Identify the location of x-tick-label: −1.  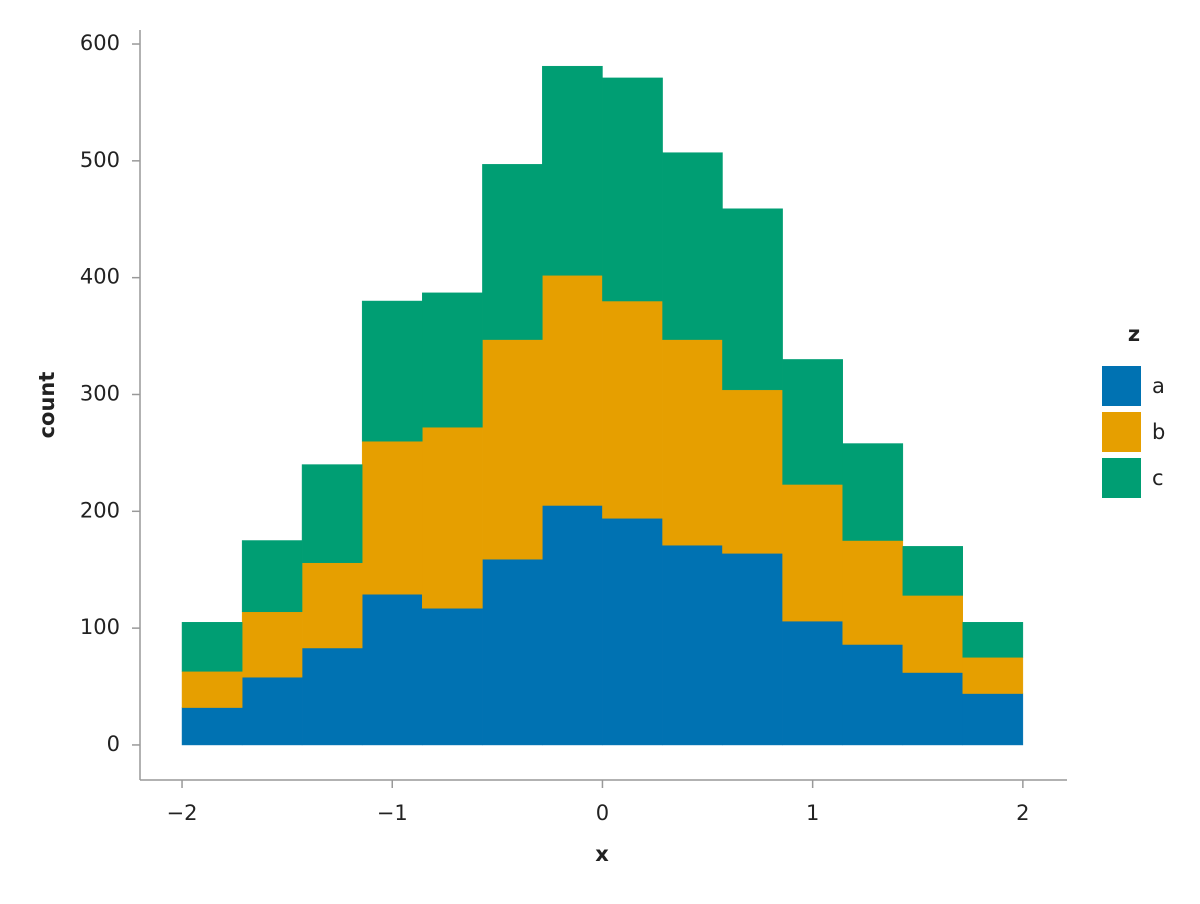
(392, 813).